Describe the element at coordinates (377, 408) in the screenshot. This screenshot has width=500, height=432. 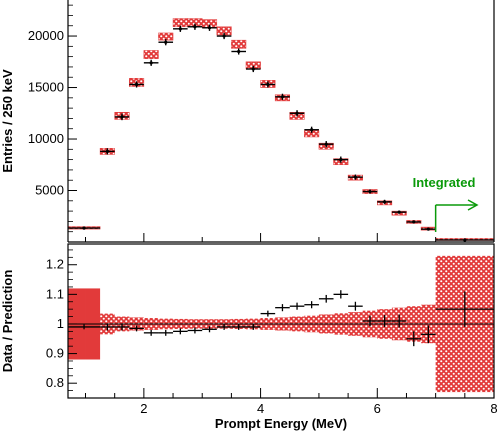
I see `ratio-x-tick-label-2: 6` at that location.